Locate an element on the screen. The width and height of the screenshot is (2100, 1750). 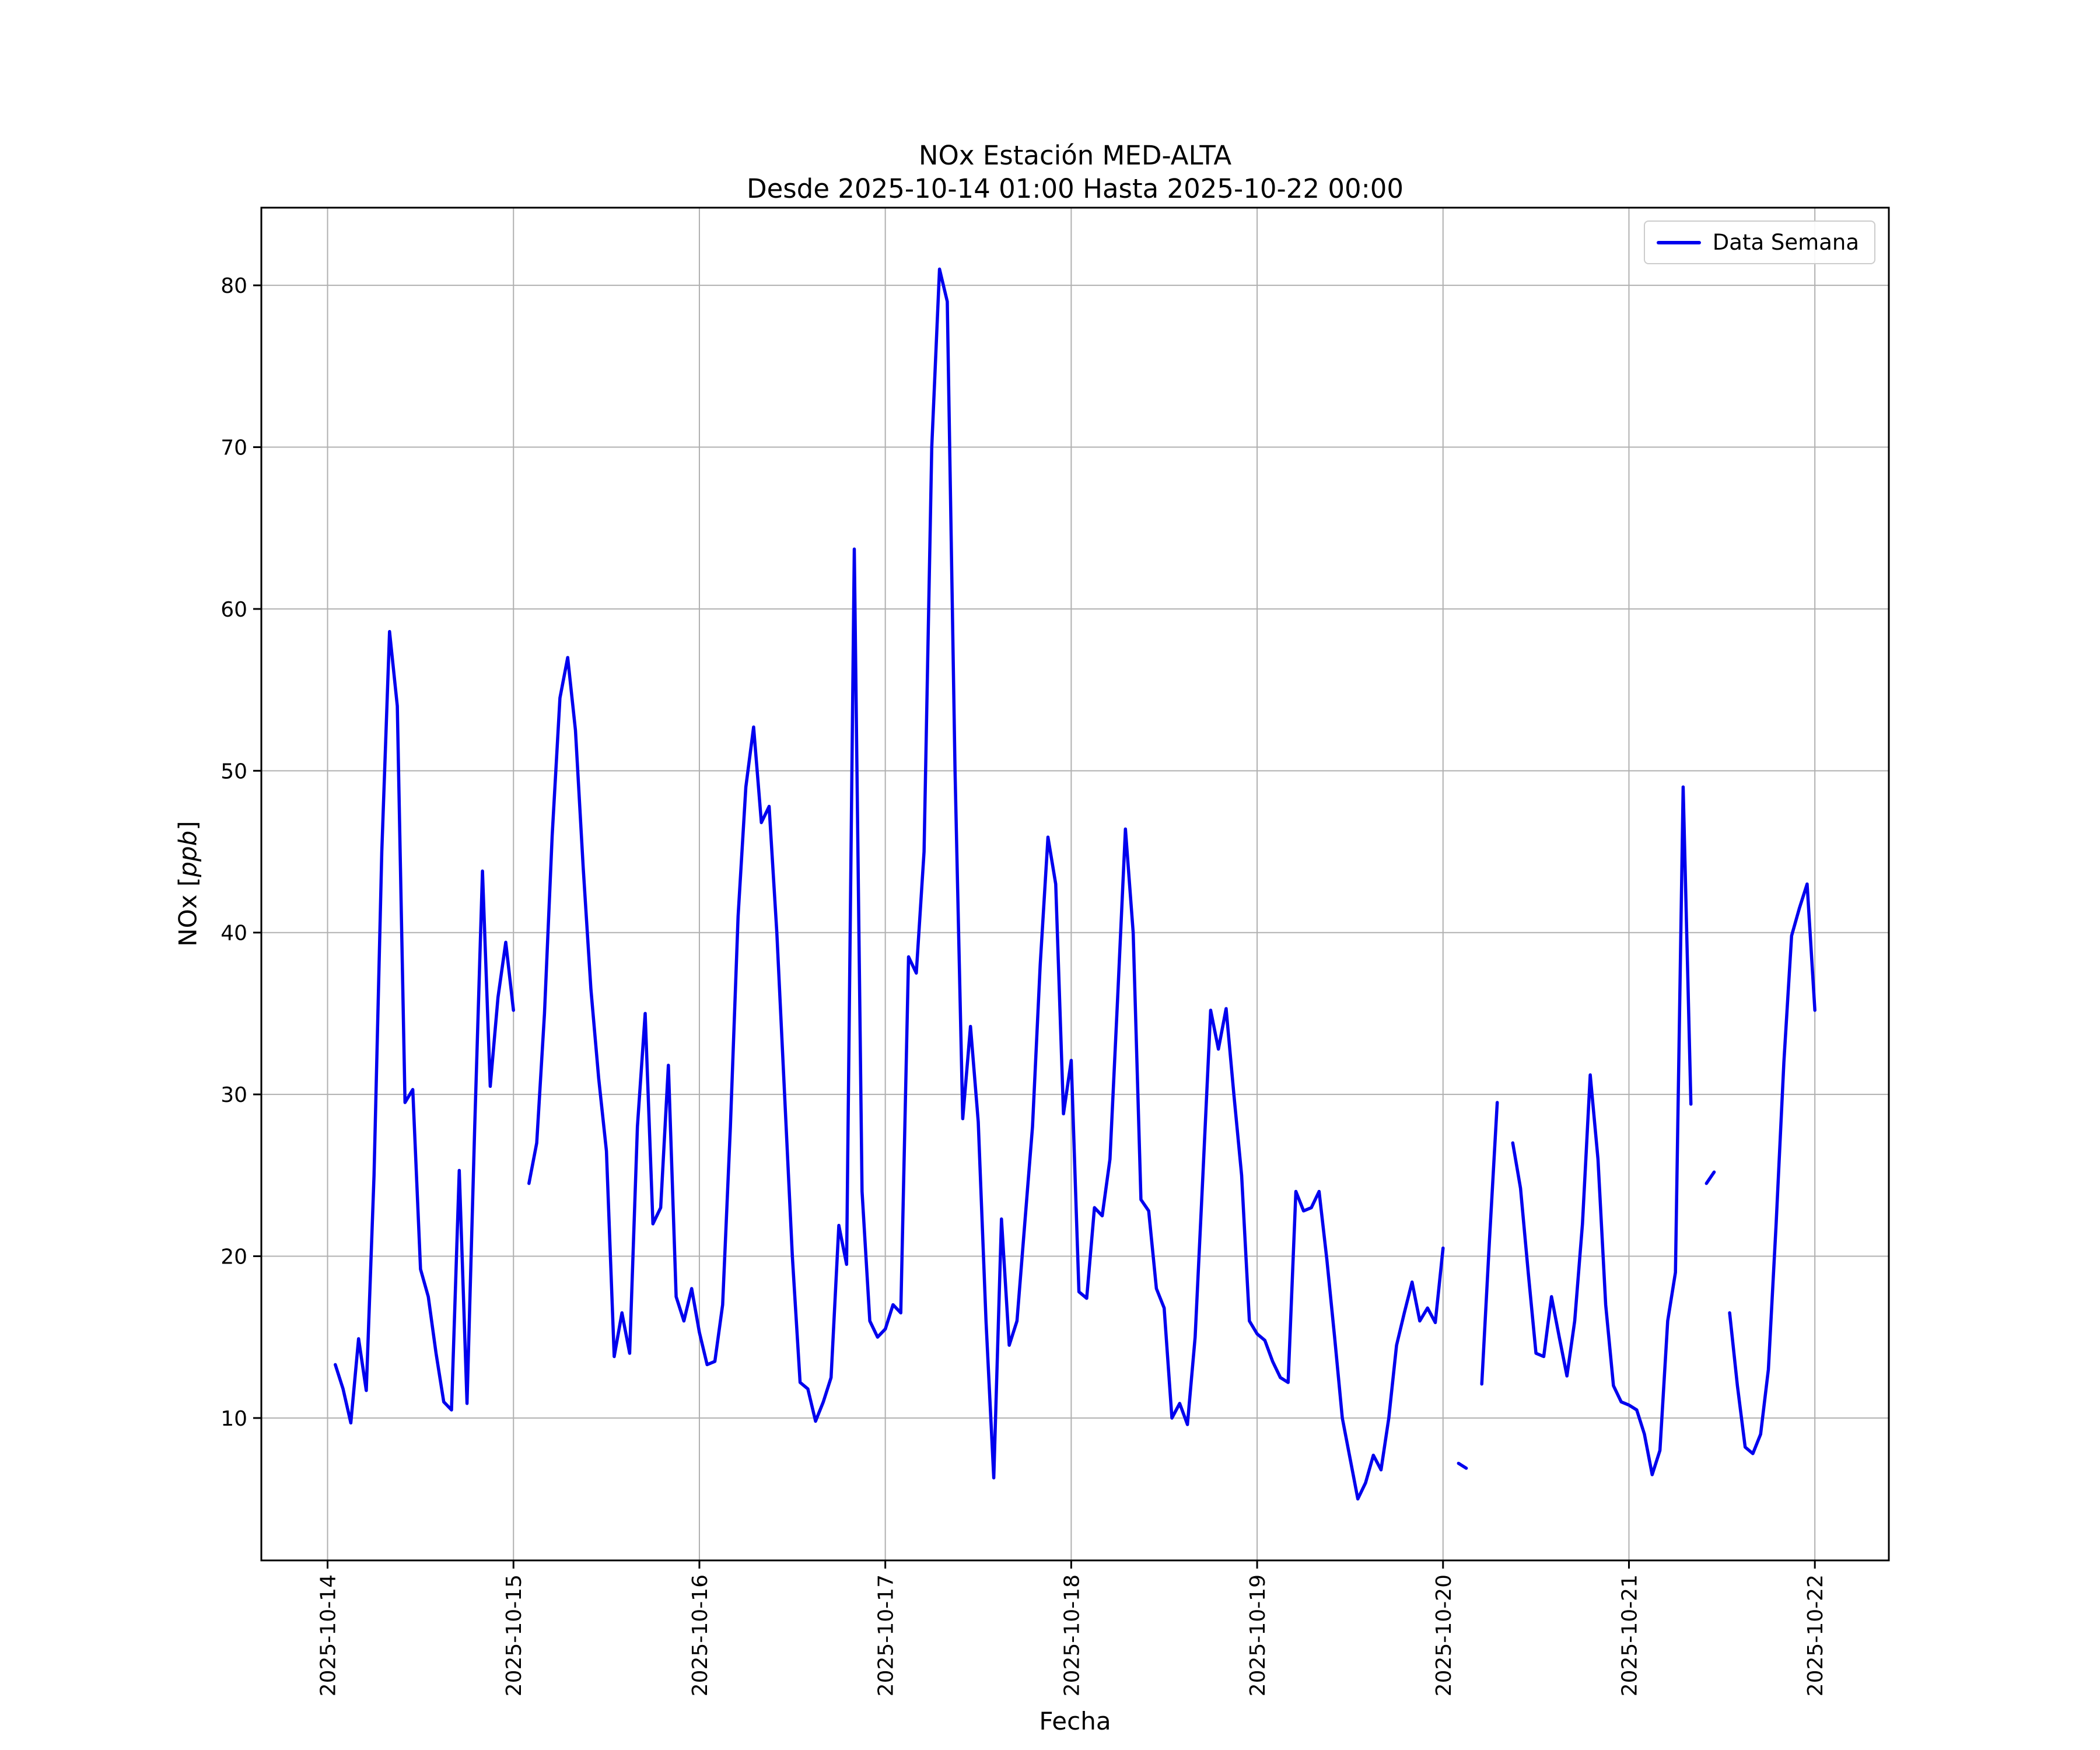
x-tick-label: 2025-10-14 is located at coordinates (329, 1635).